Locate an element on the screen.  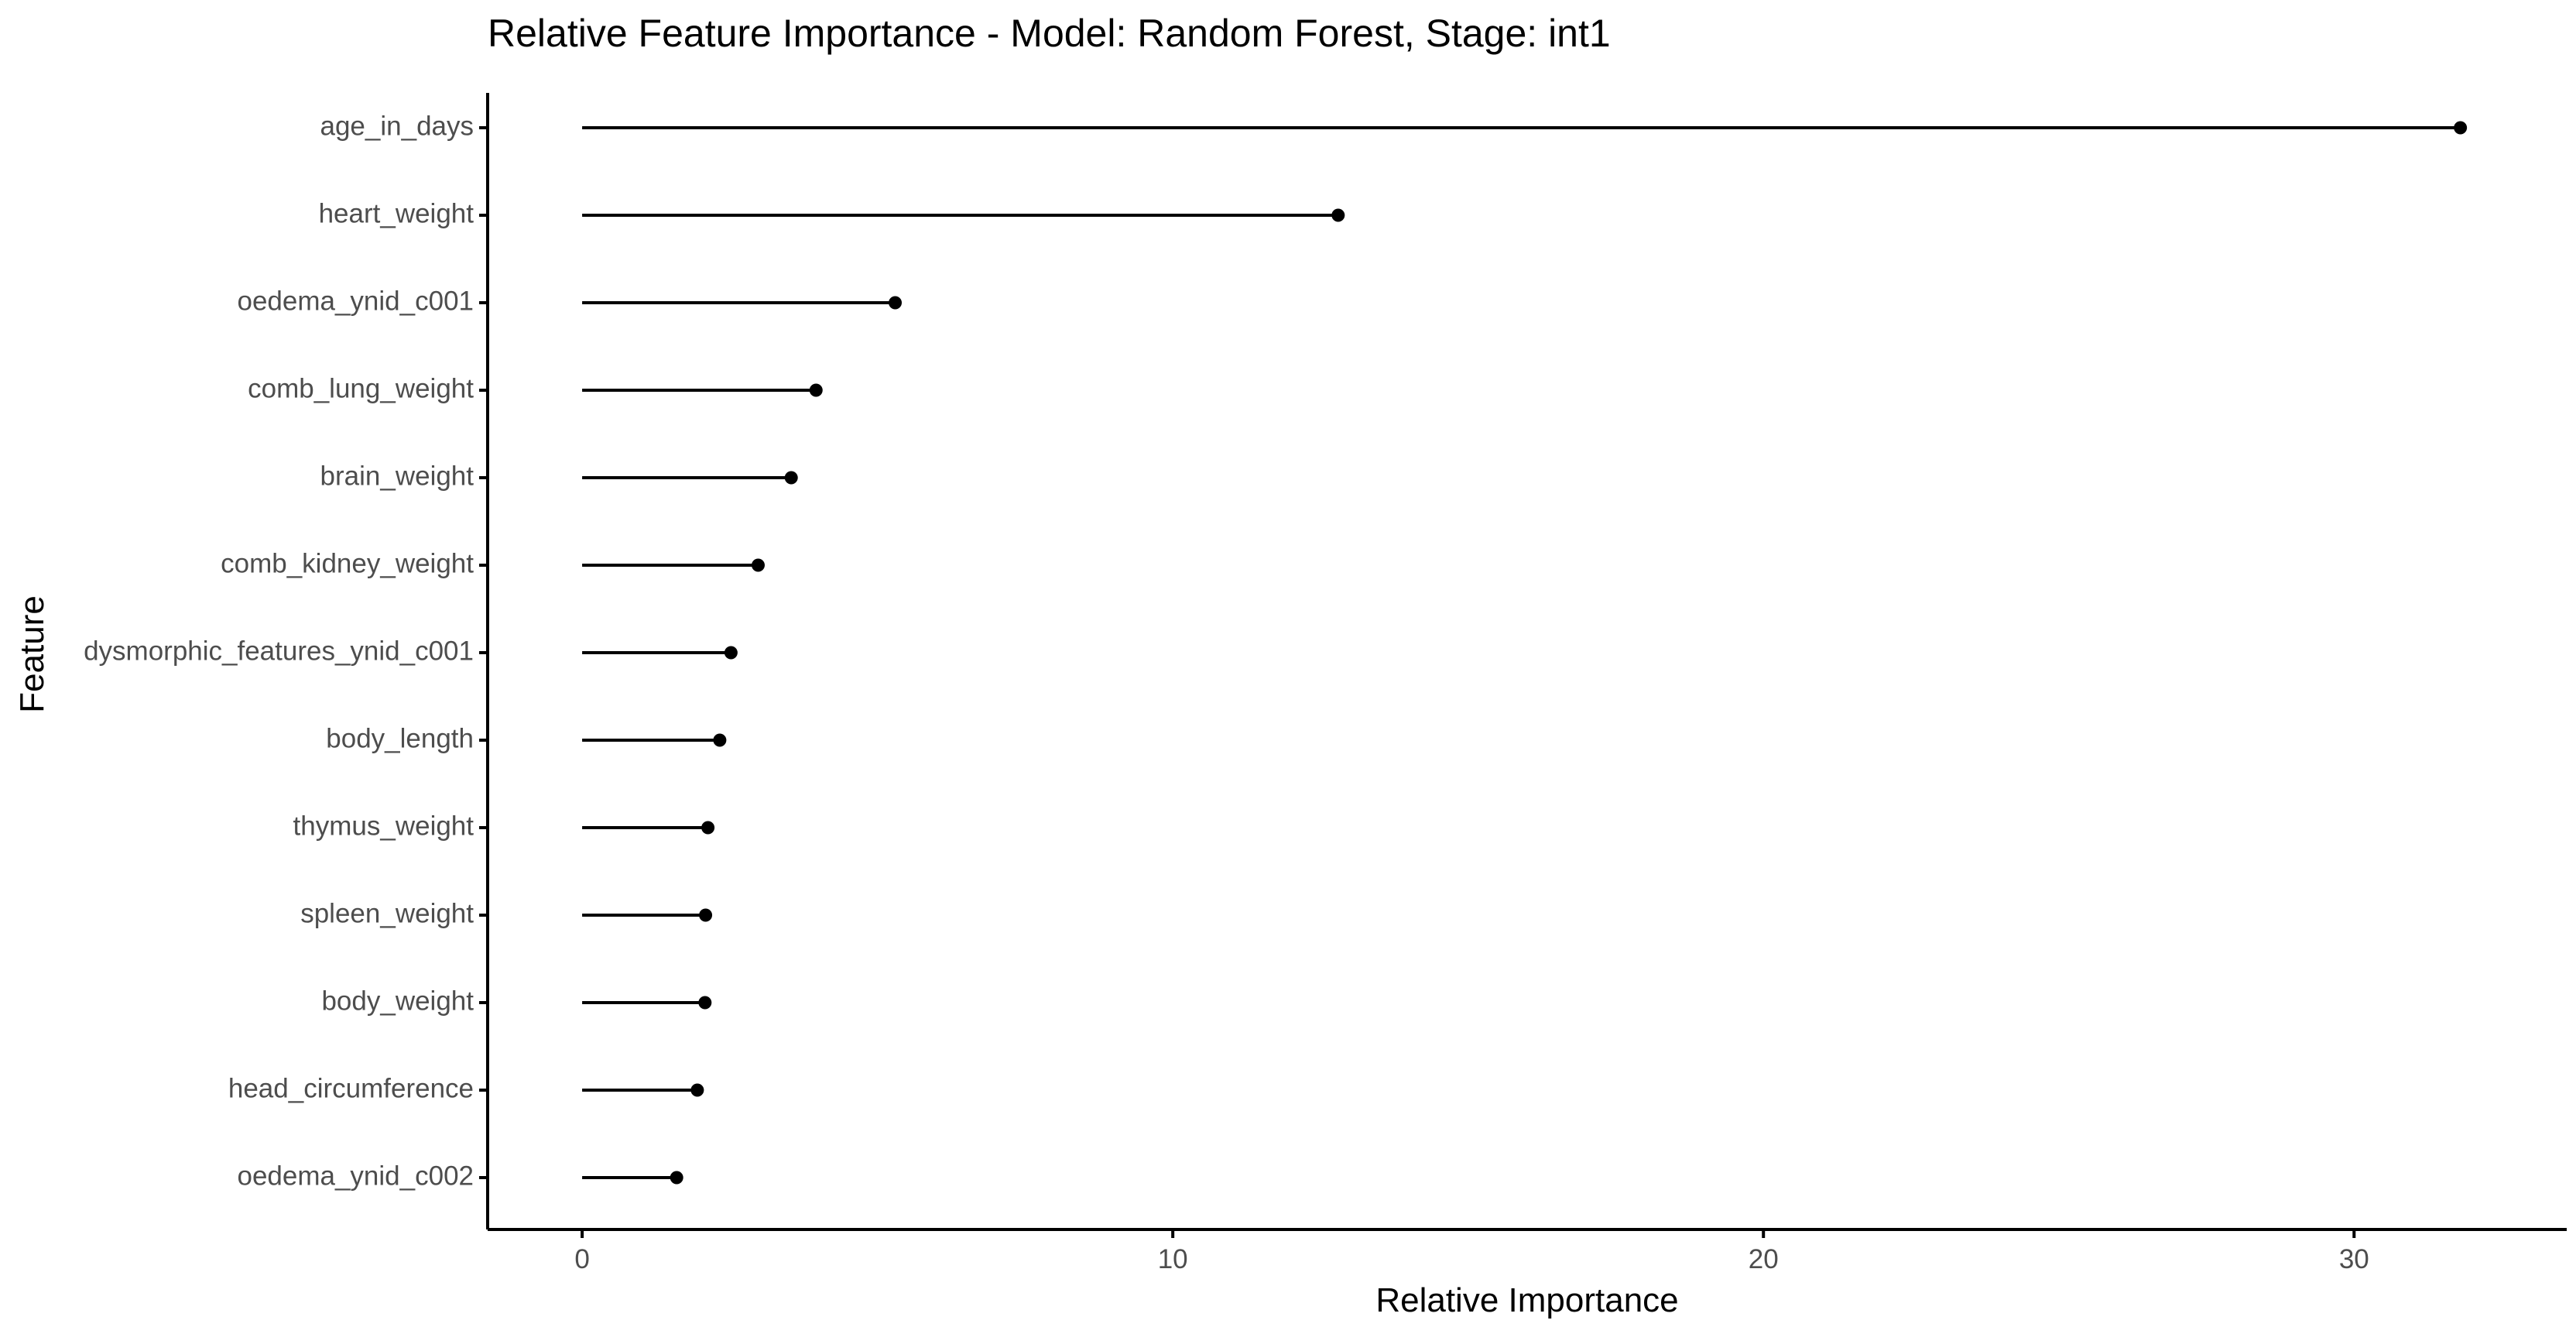
x-axis-label: Relative Importance is located at coordinates (1527, 1300).